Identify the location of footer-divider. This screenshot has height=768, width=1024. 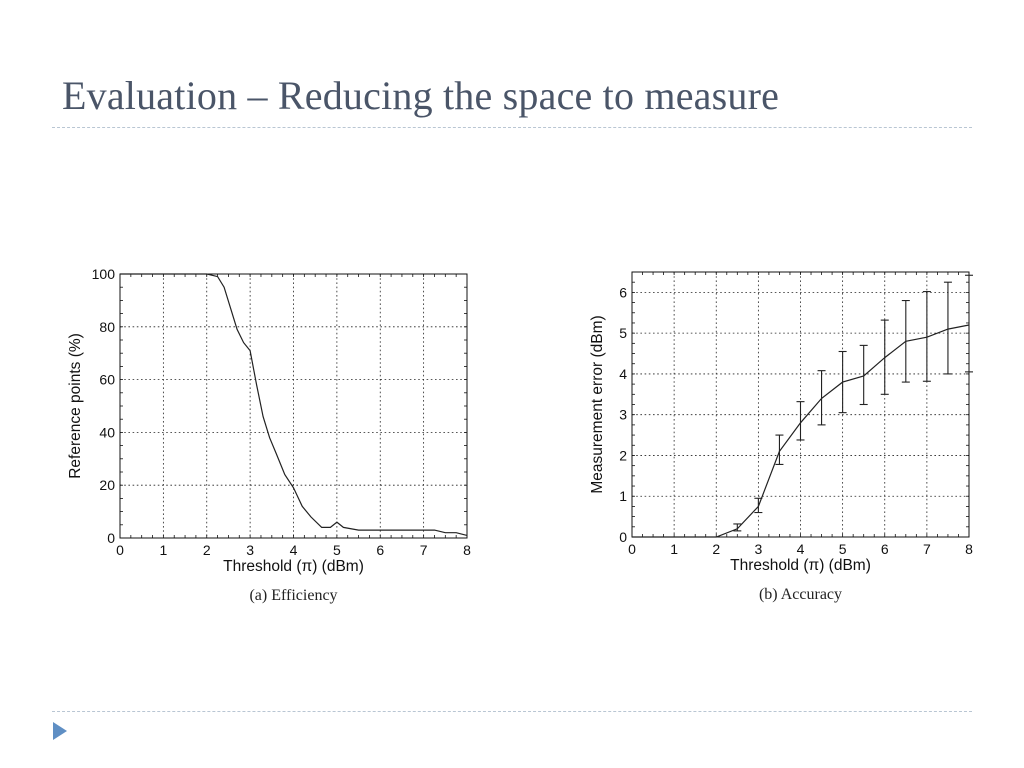
(512, 711).